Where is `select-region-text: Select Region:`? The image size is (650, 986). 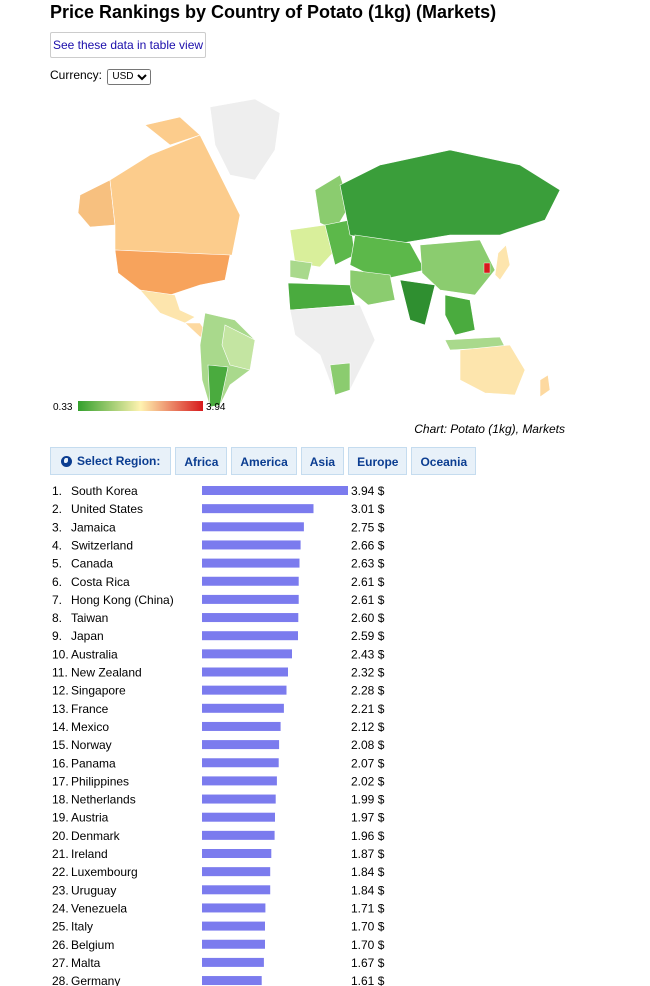
select-region-text: Select Region: is located at coordinates (119, 461).